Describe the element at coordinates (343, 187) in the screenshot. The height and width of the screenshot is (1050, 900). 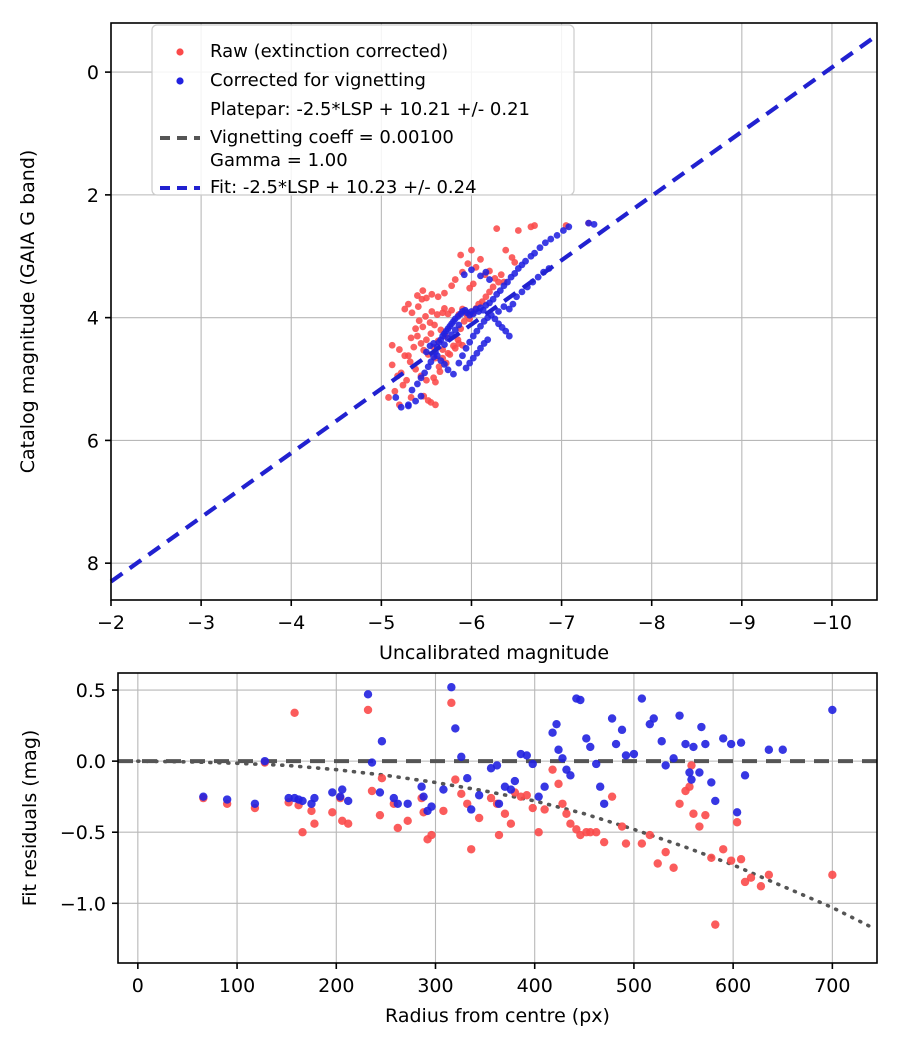
I see `legend-label: Fit: -2.5*LSP + 10.23 +/- 0.24` at that location.